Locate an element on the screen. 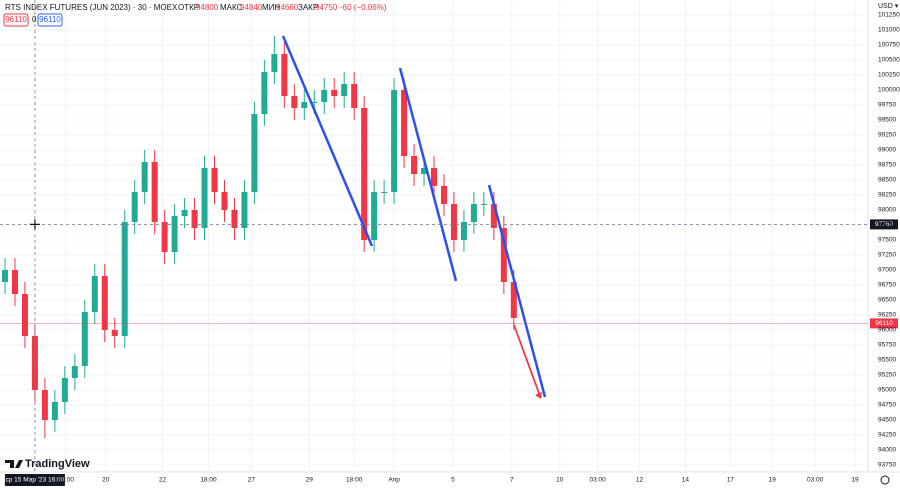 This screenshot has height=488, width=900. y-tick-label: 96250 is located at coordinates (887, 315).